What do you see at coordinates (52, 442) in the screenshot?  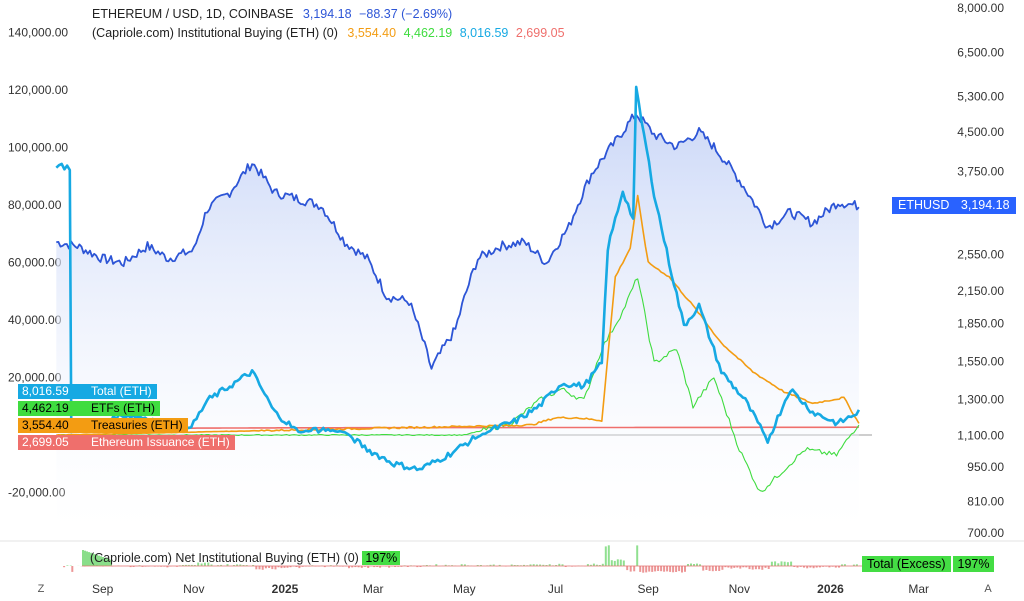 I see `legend-issuance-value: 2,699.05` at bounding box center [52, 442].